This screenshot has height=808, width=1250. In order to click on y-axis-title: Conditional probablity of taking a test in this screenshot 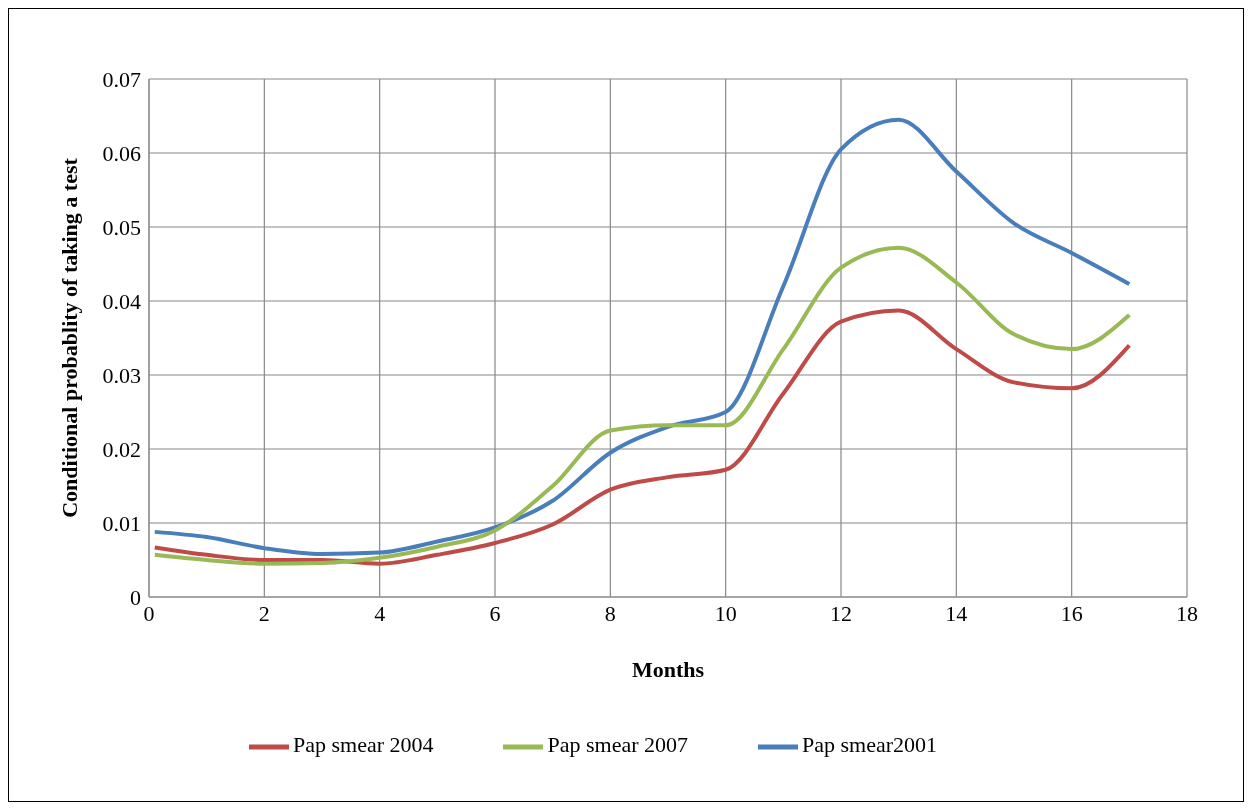, I will do `click(69, 337)`.